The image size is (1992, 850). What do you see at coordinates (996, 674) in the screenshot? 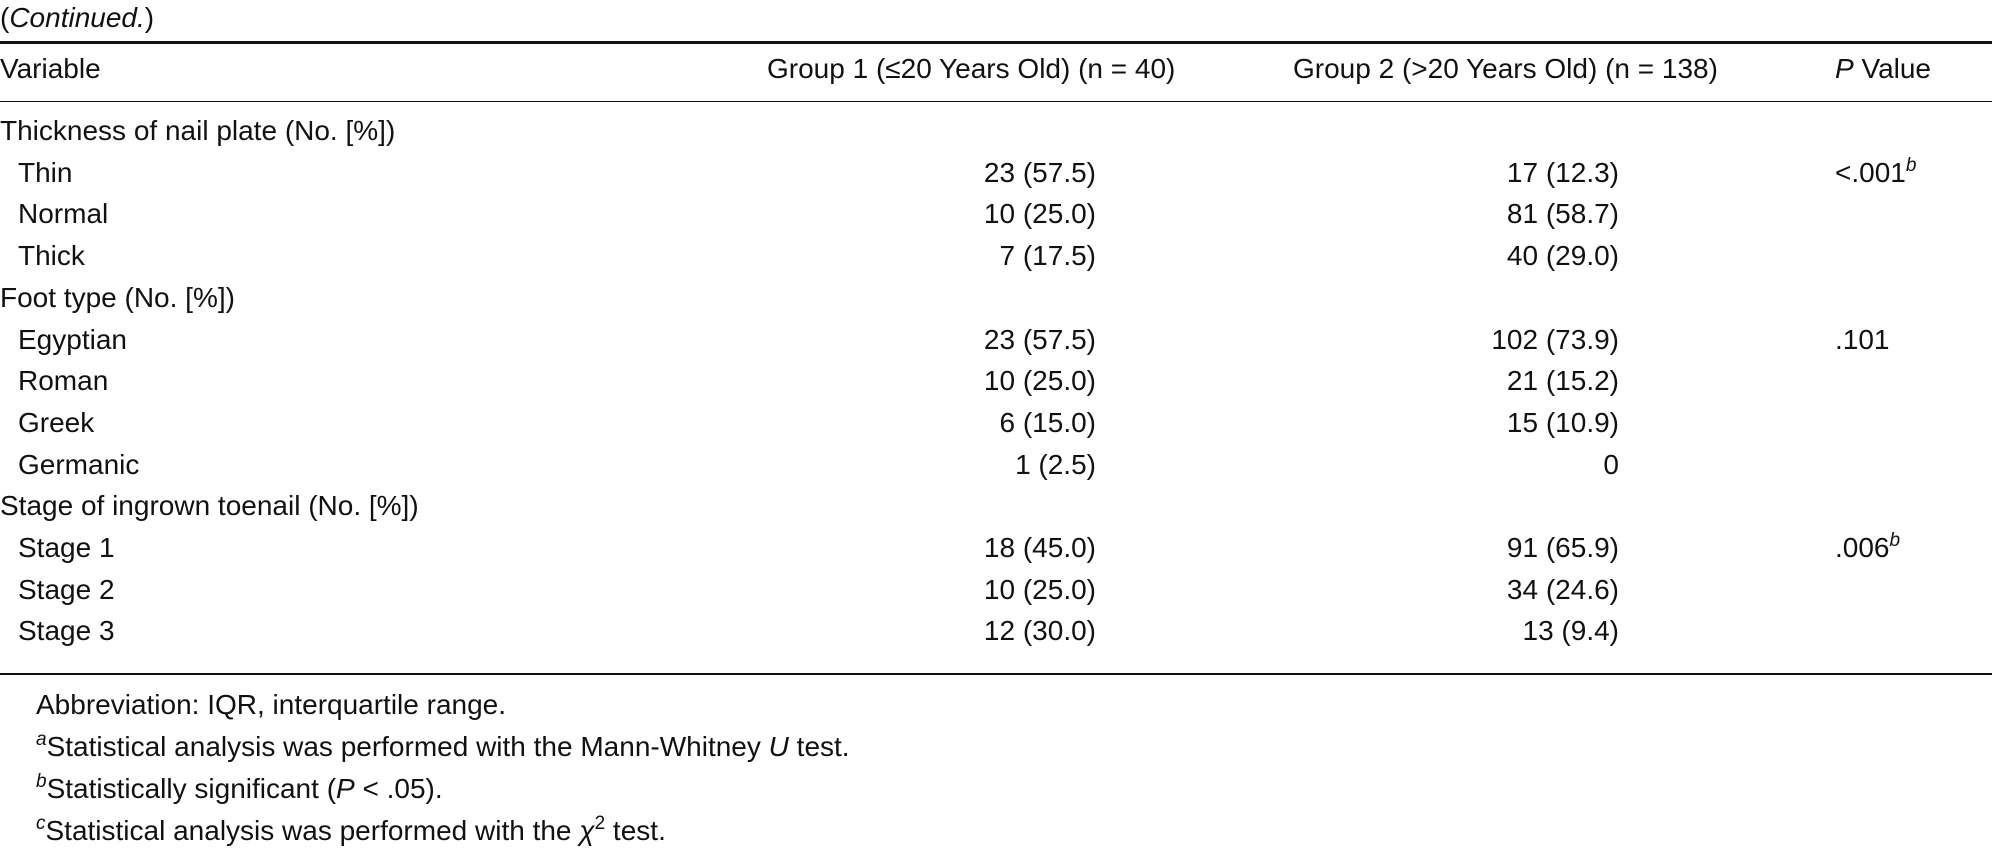
I see `bottom-rule` at bounding box center [996, 674].